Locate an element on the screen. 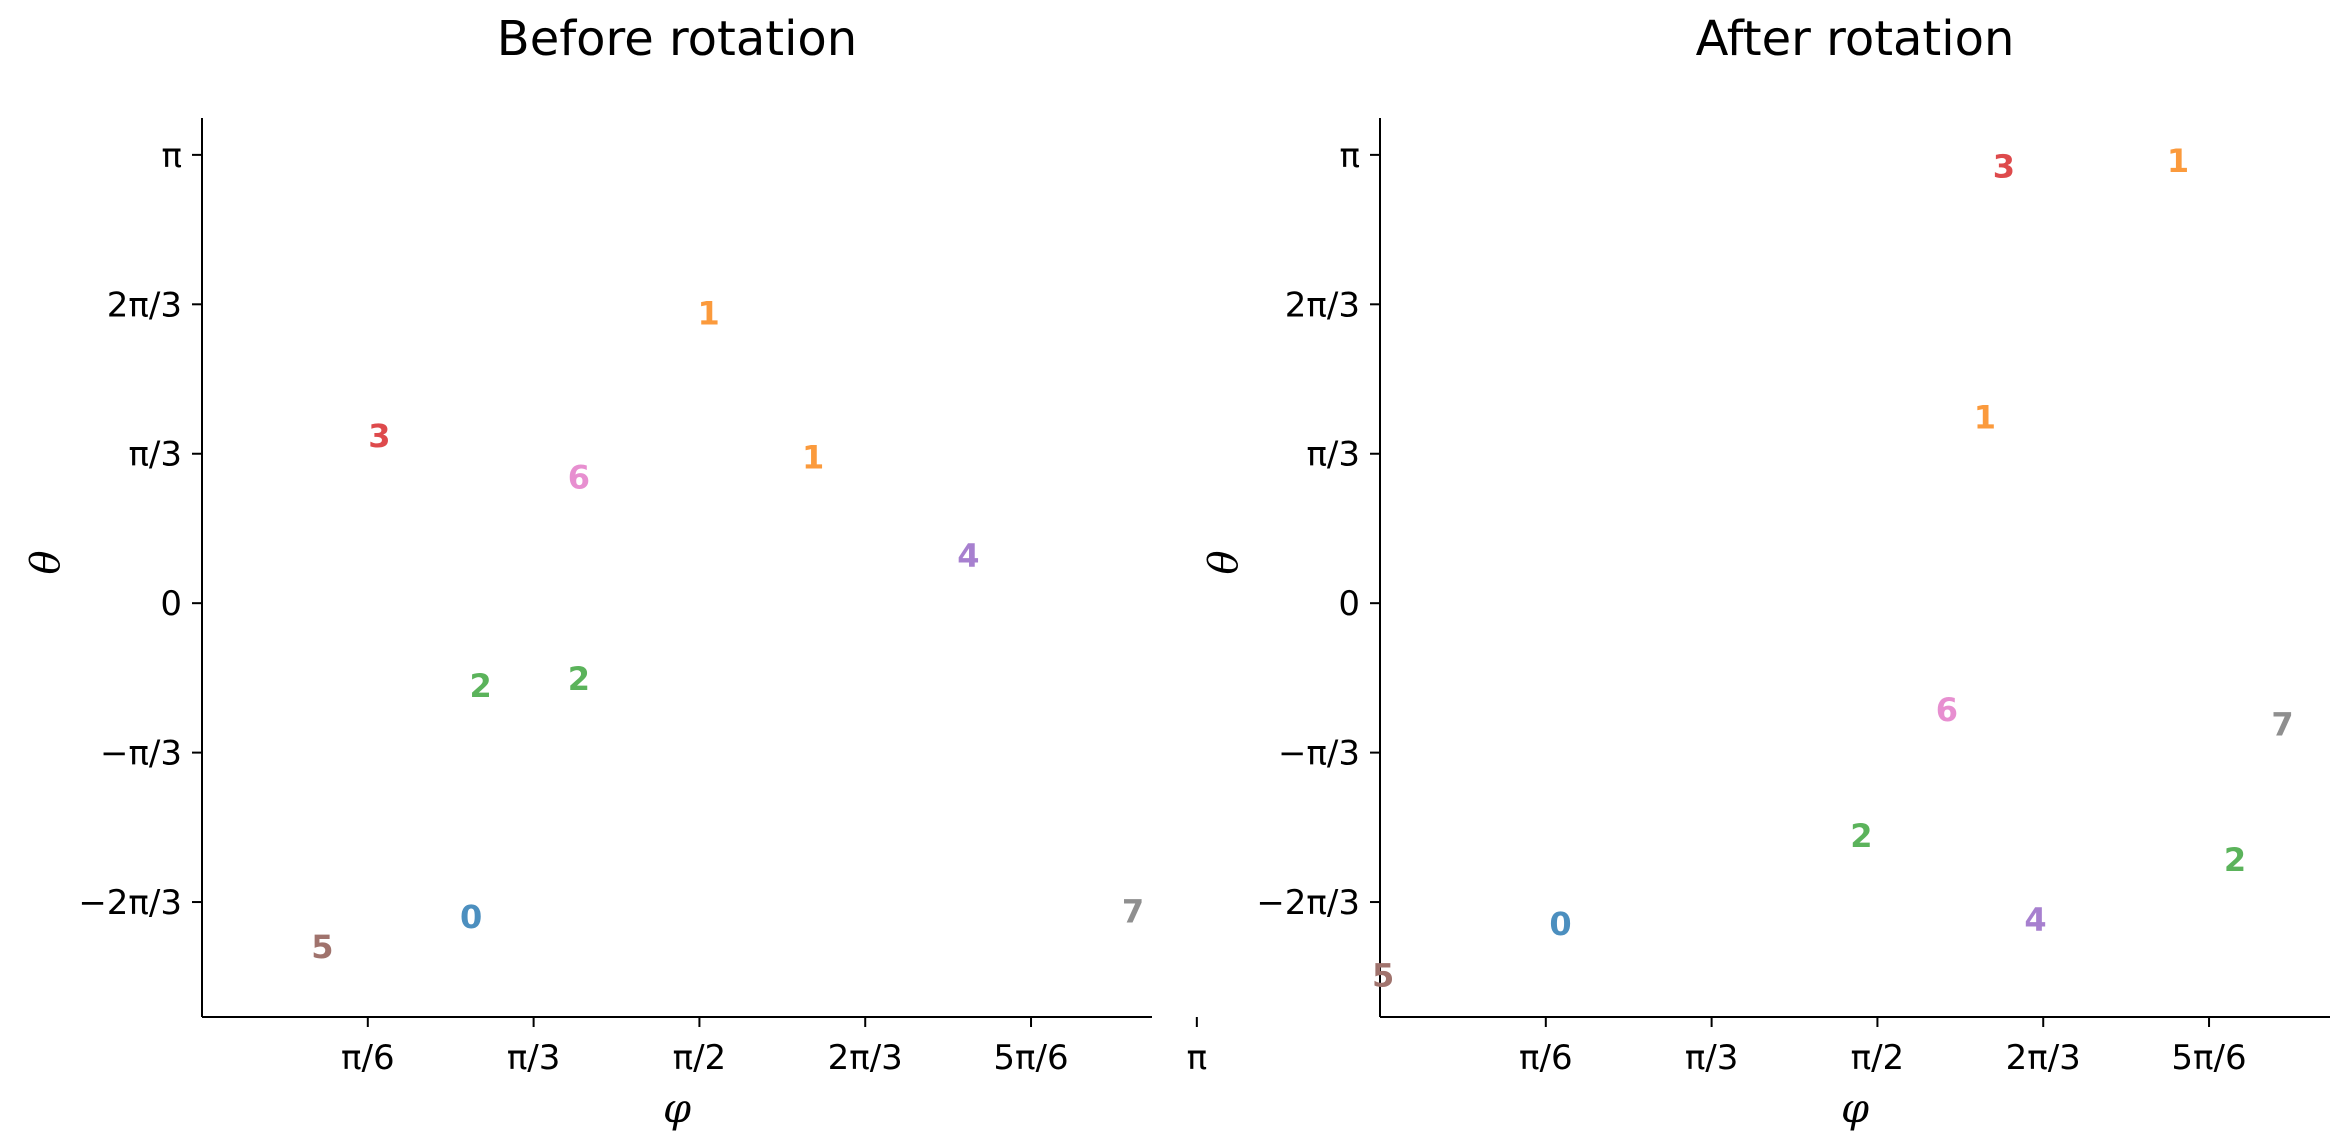 The image size is (2349, 1148). x-tick-label: π is located at coordinates (1197, 1058).